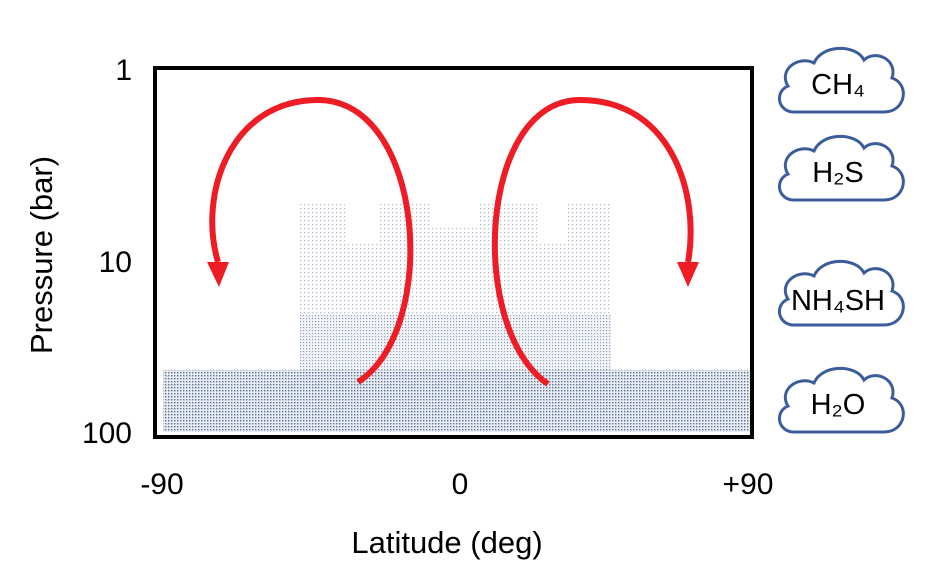  Describe the element at coordinates (748, 484) in the screenshot. I see `x-tick-label: +90` at that location.